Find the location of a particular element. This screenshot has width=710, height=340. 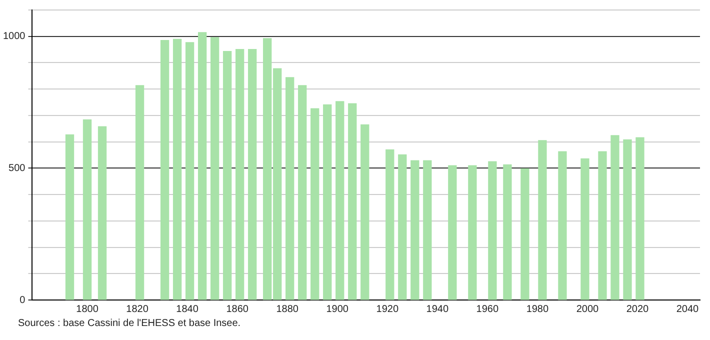

x-tick-label: 1840 is located at coordinates (187, 309).